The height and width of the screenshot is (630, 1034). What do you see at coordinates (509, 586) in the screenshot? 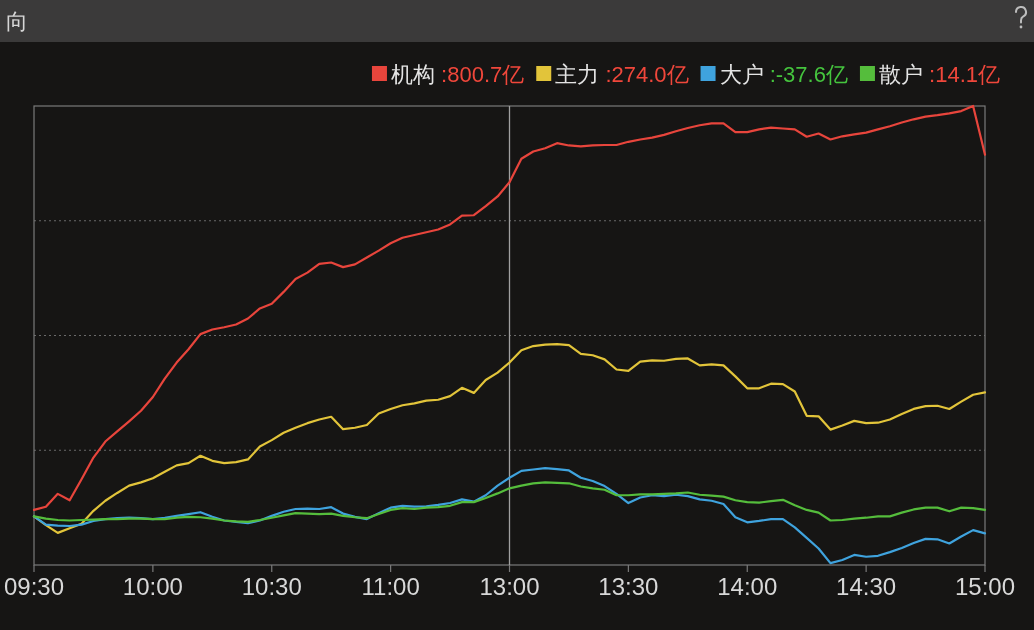
I see `x-tick-label: 13:00` at bounding box center [509, 586].